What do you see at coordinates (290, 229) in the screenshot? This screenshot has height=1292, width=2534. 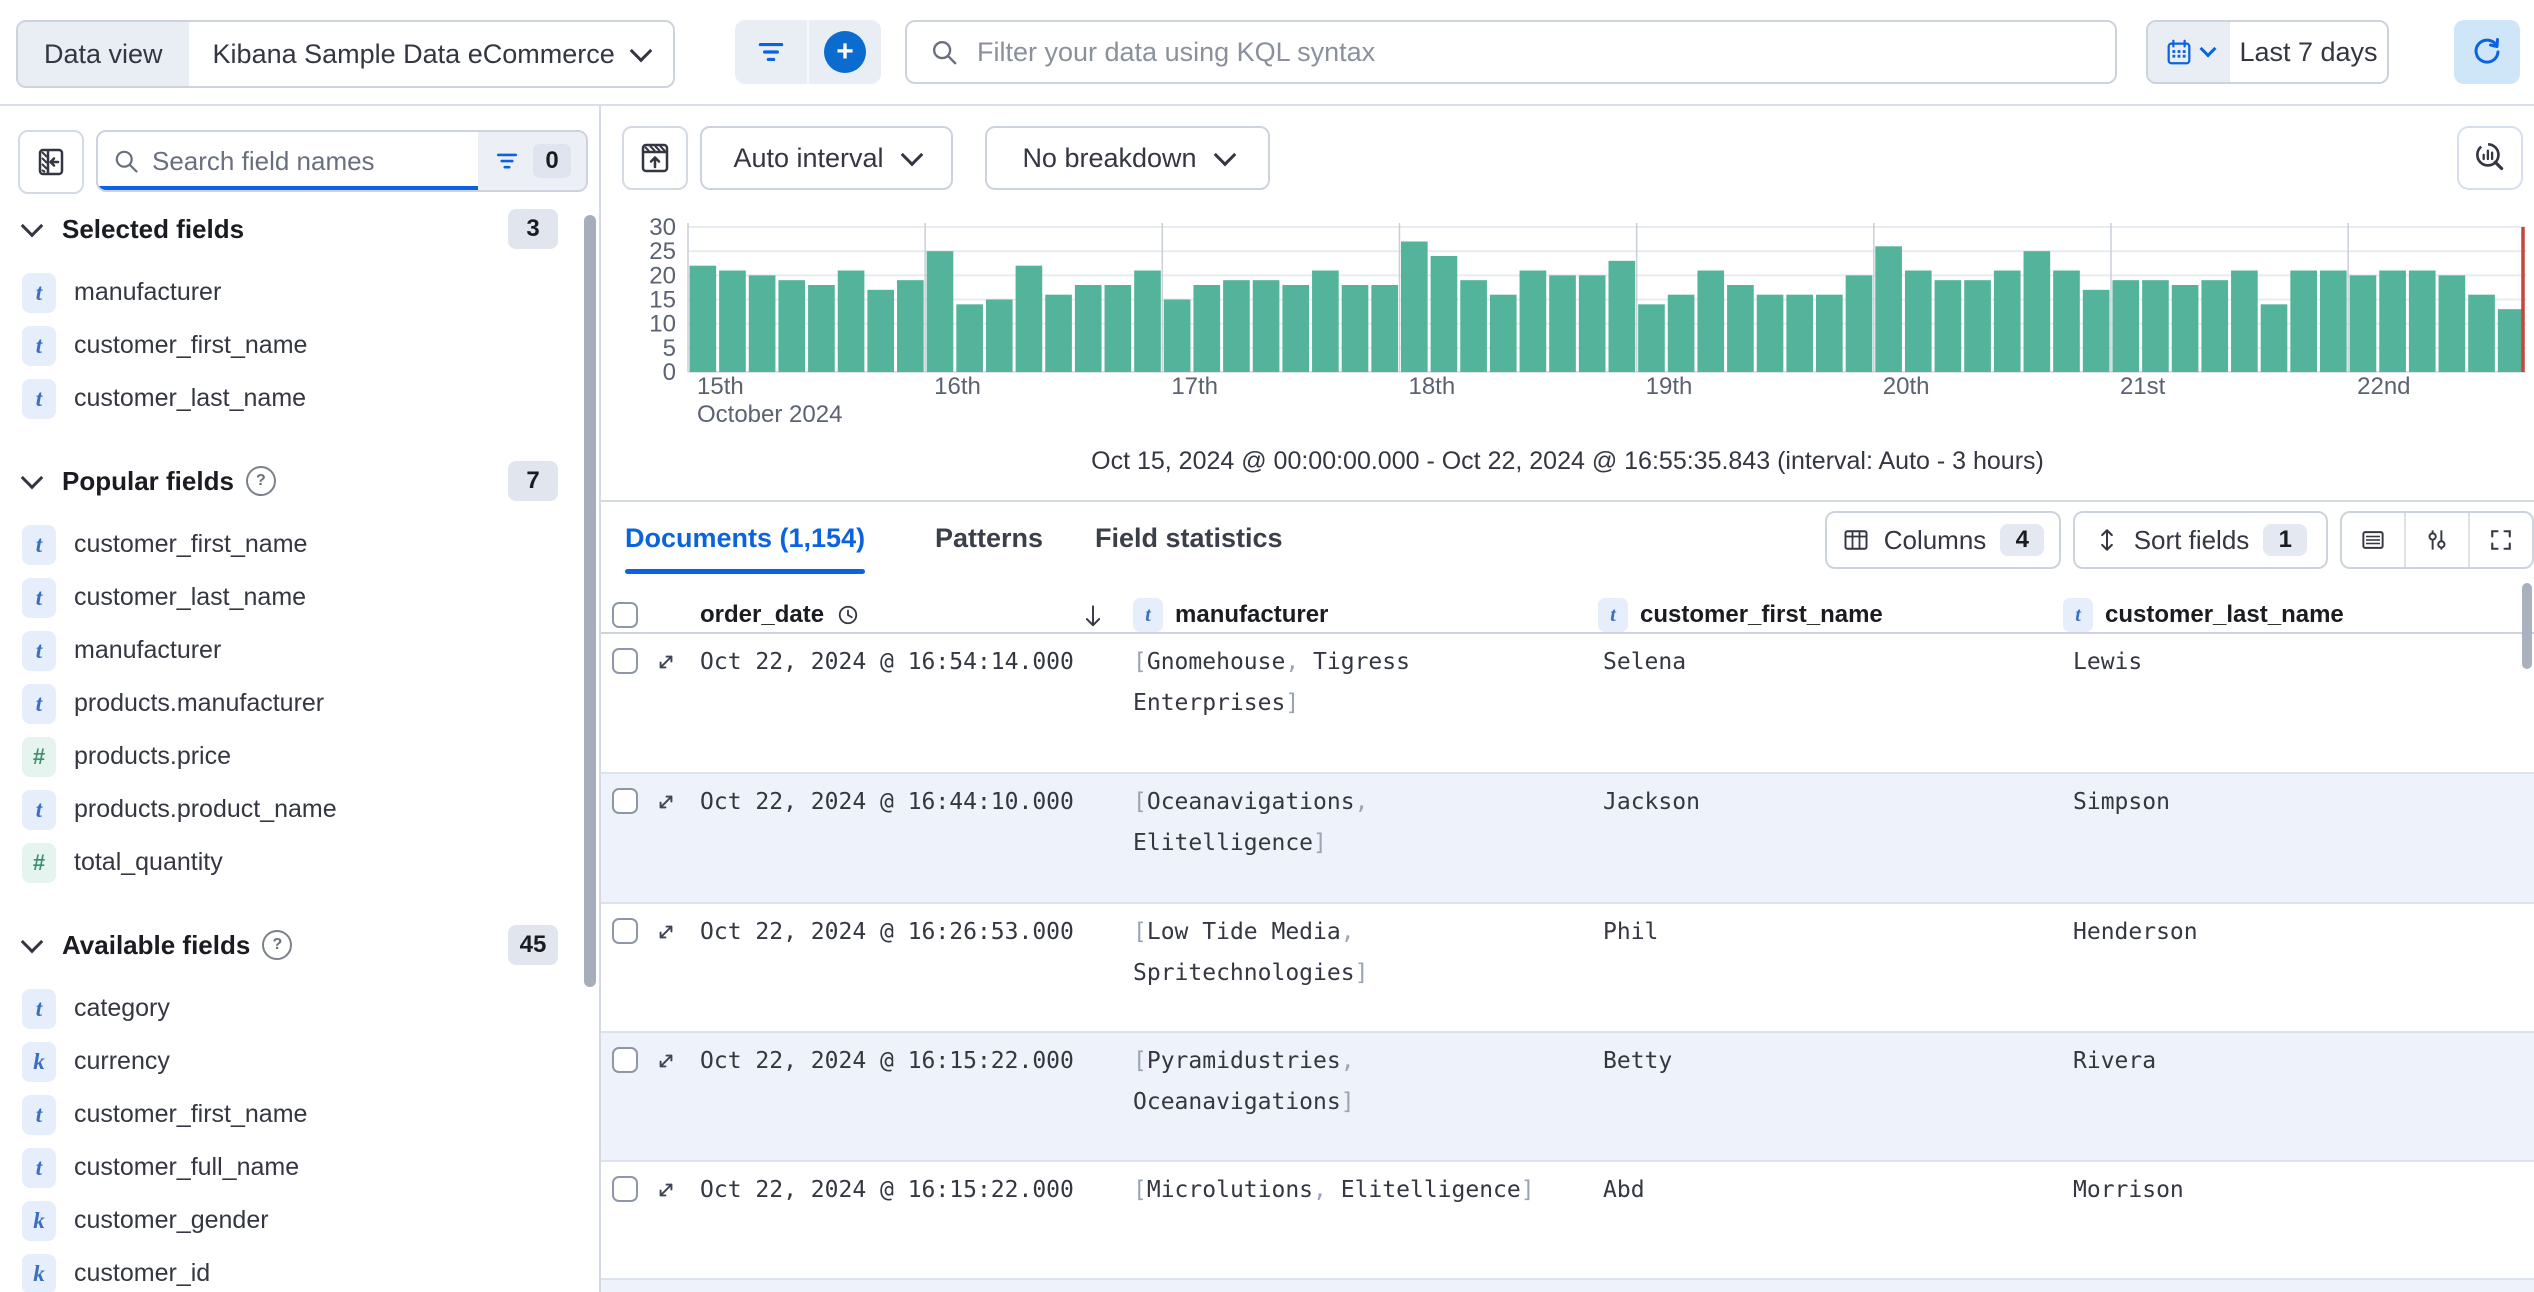 I see `section-header-selected: Selected fields 3` at bounding box center [290, 229].